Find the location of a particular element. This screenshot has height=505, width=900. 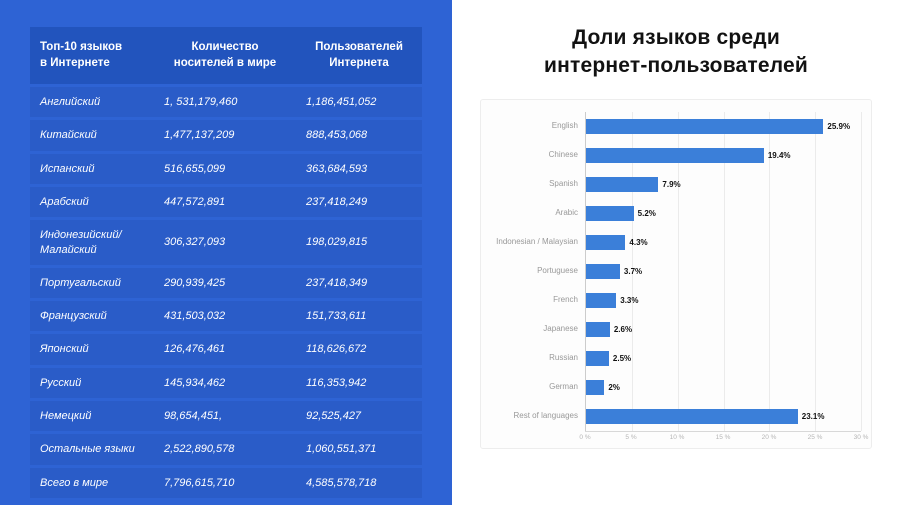

bar-label: Rest of languages is located at coordinates (546, 415).